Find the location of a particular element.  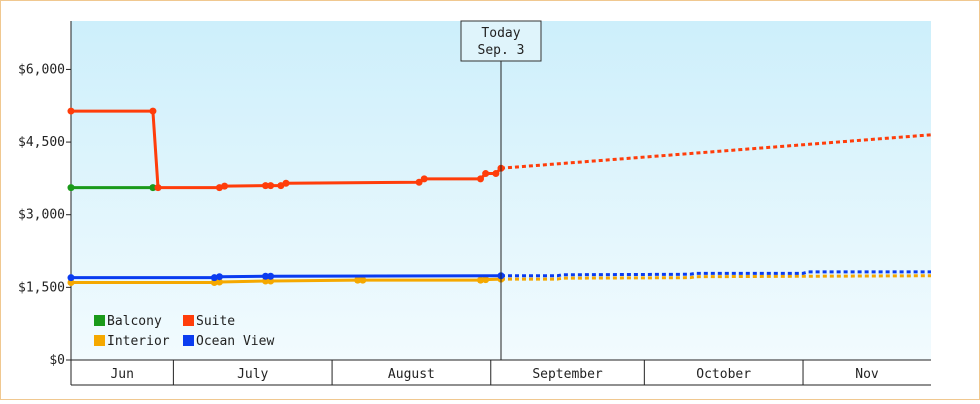

series-ocean-view-forecast is located at coordinates (716, 274).